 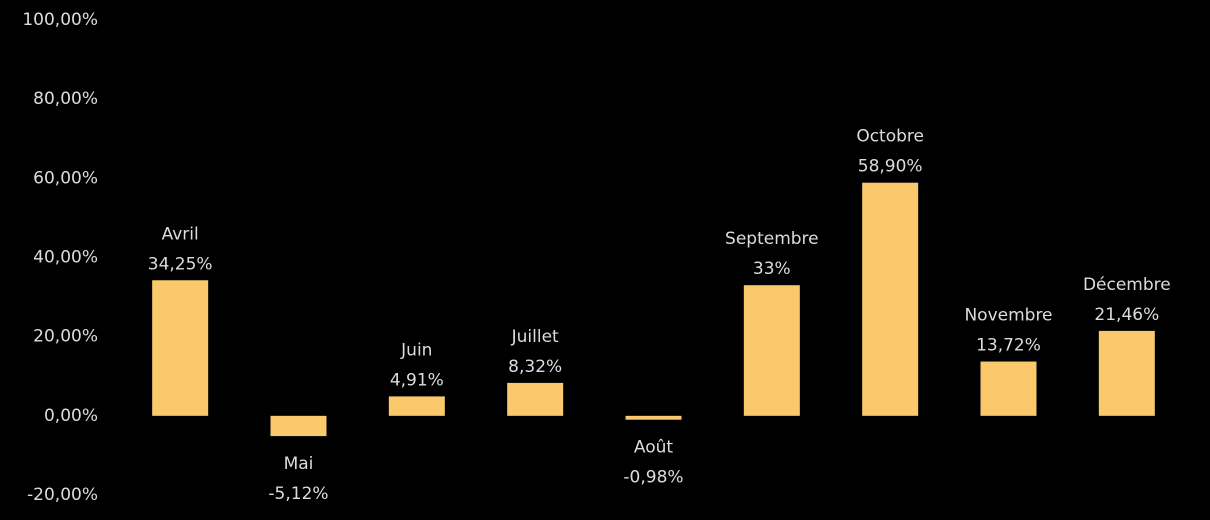 What do you see at coordinates (65, 258) in the screenshot?
I see `y-tick-label: 40,00%` at bounding box center [65, 258].